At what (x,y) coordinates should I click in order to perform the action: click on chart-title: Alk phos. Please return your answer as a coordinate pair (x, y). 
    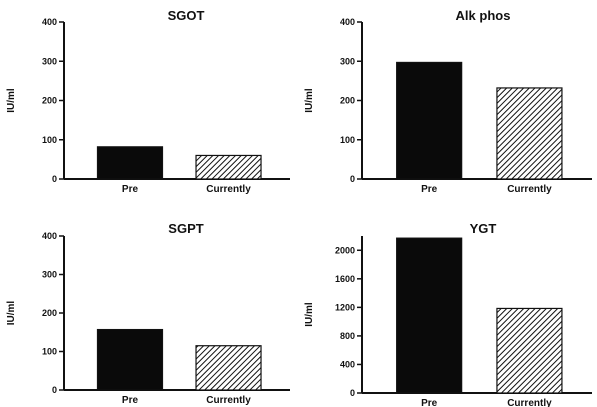
    Looking at the image, I should click on (483, 15).